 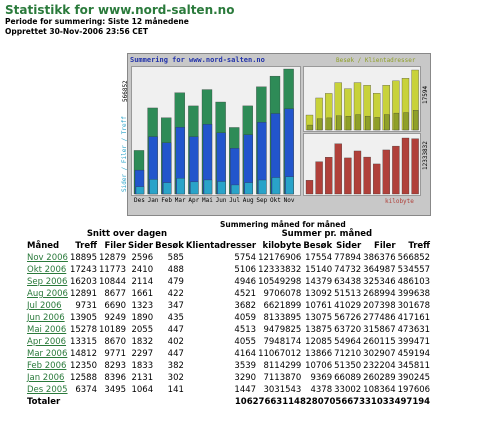 I want to click on page-title: Statistikk for www.nord-salten.no, so click(x=120, y=10).